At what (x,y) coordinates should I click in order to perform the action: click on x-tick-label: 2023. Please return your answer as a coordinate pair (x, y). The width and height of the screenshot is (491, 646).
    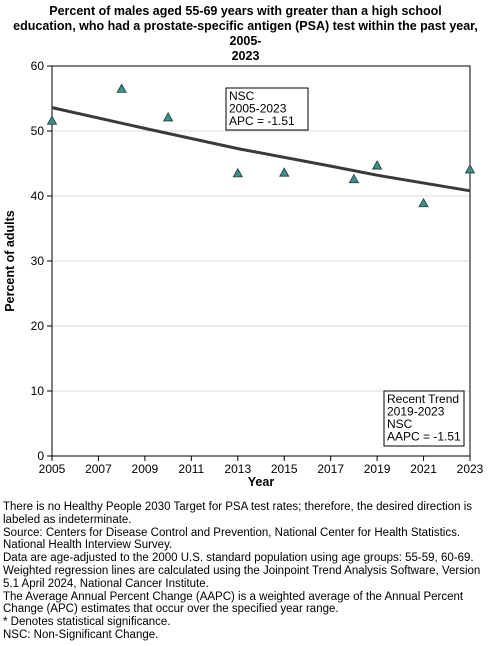
    Looking at the image, I should click on (470, 469).